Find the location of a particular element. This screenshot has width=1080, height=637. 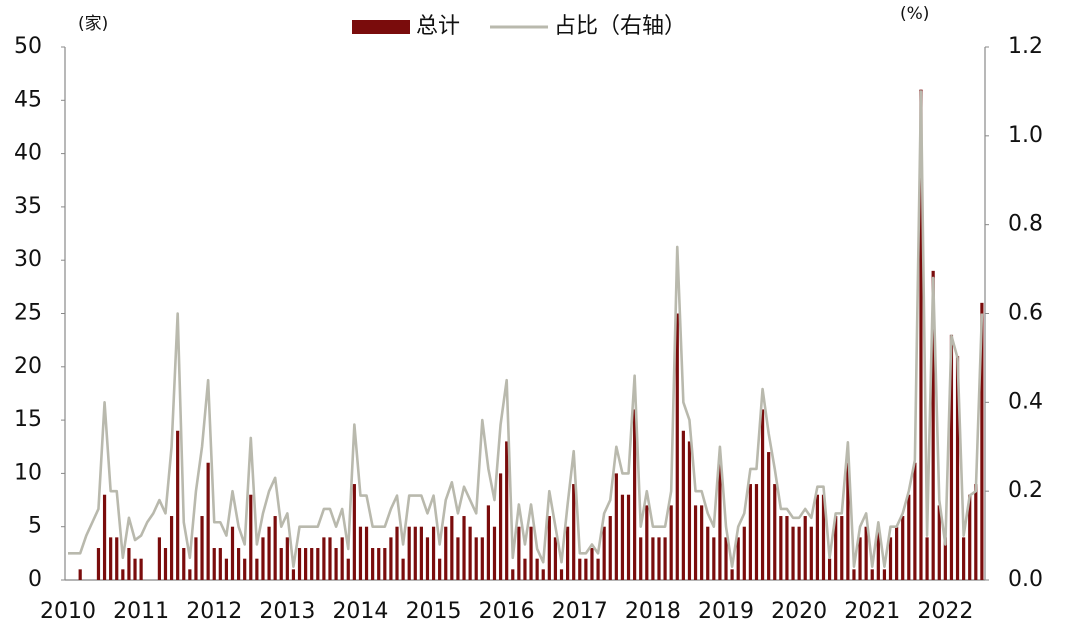

legend-swatch is located at coordinates (381, 27).